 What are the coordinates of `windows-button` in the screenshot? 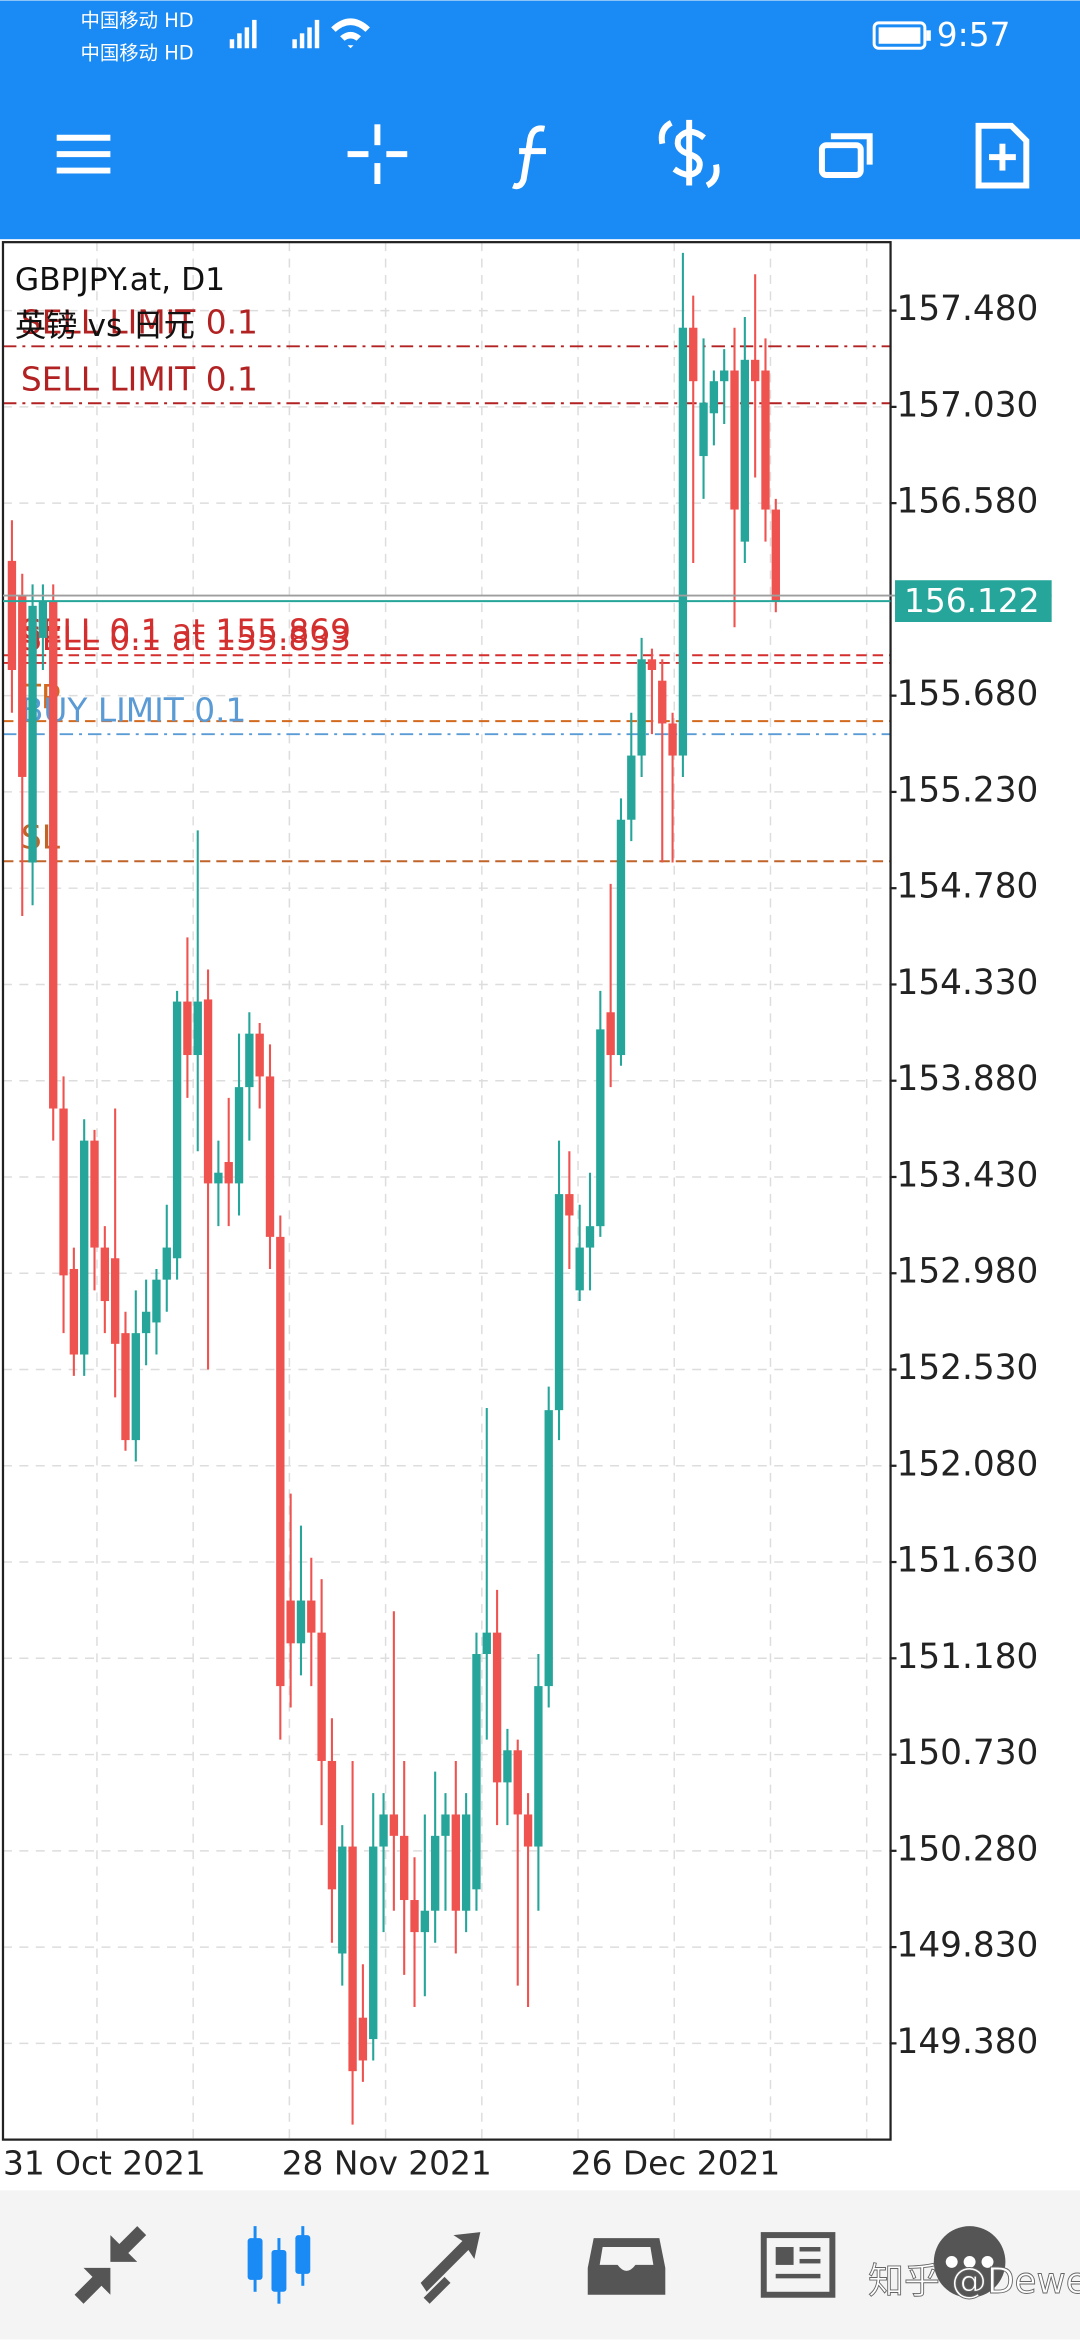 It's located at (845, 156).